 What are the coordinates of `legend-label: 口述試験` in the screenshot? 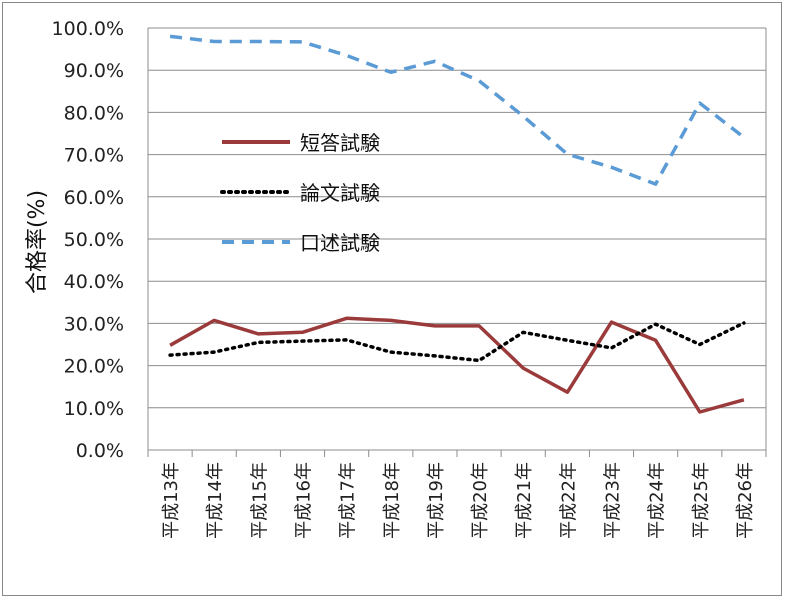 It's located at (340, 243).